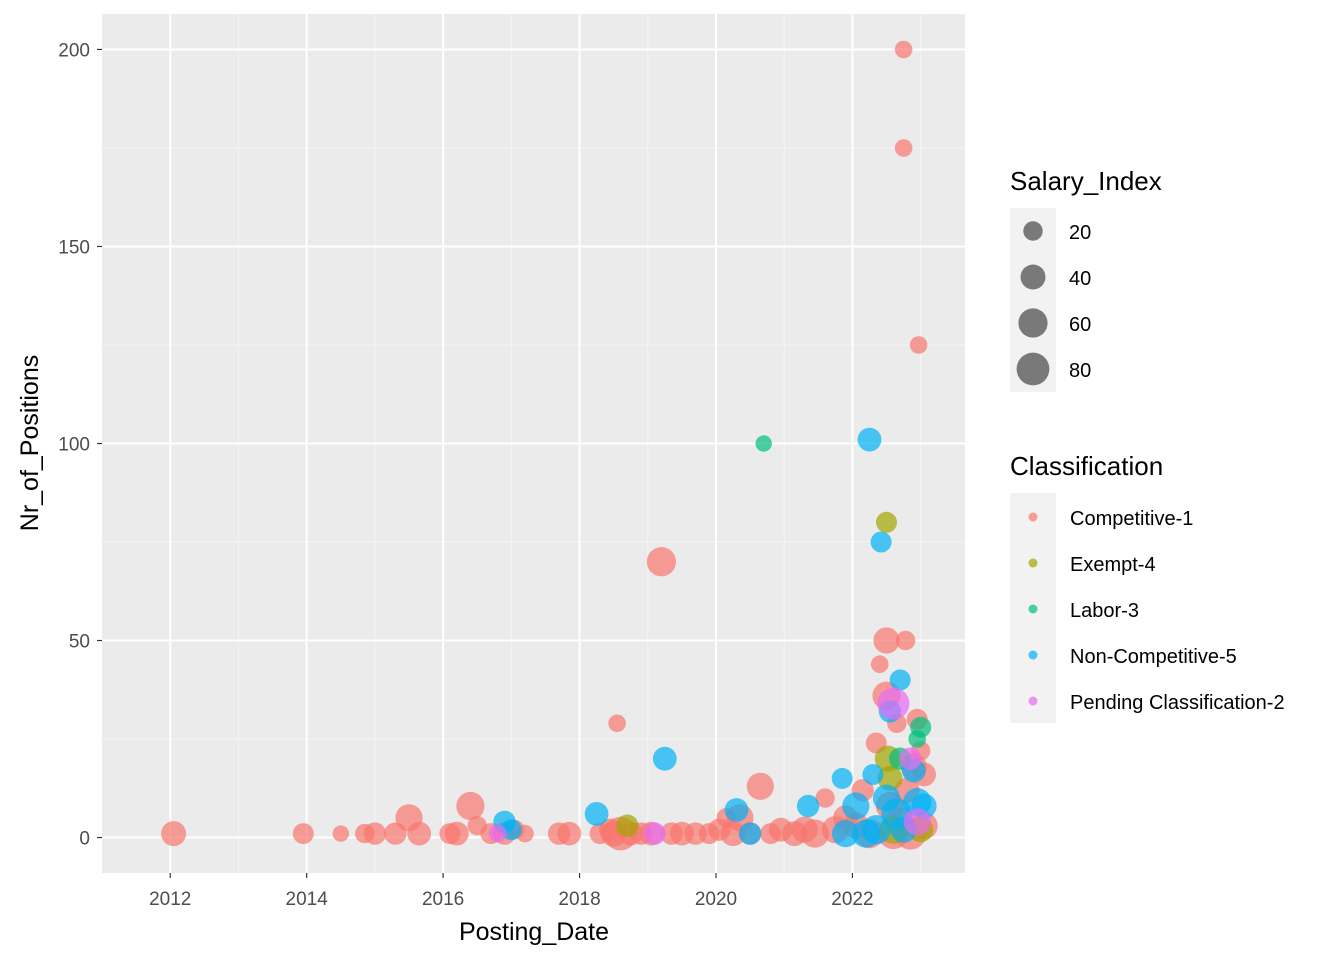 The width and height of the screenshot is (1344, 960). Describe the element at coordinates (30, 443) in the screenshot. I see `y-axis-title: Nr_of_Positions` at that location.